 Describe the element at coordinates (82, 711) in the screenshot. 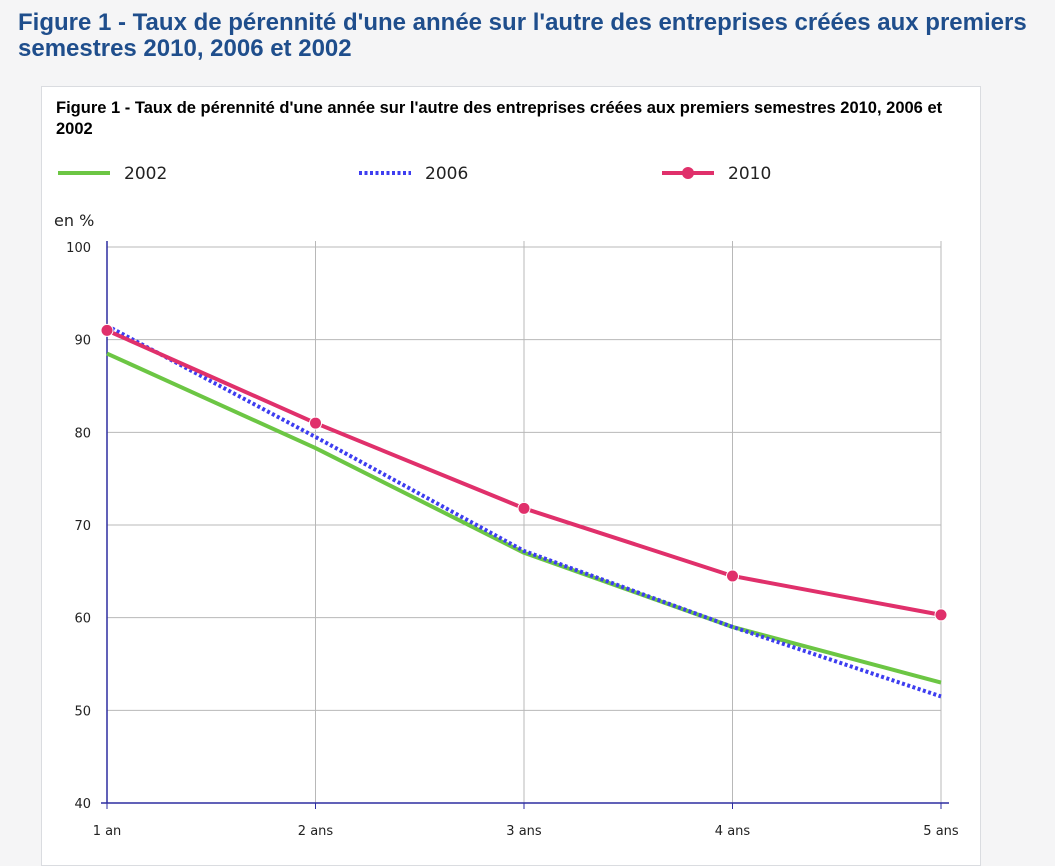

I see `y-tick-label: 50` at that location.